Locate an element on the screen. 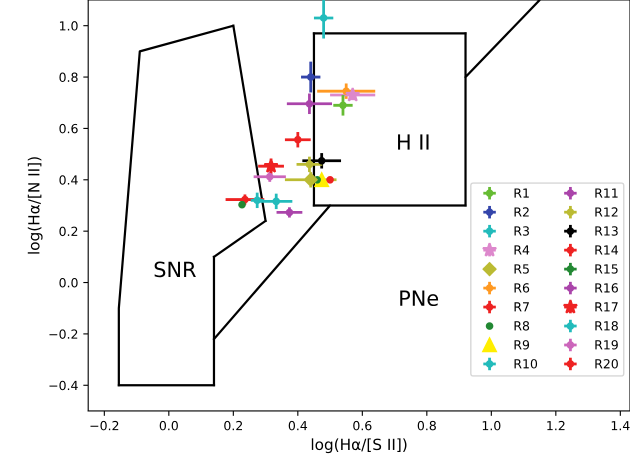 This screenshot has height=467, width=630. annotation: SNR is located at coordinates (175, 270).